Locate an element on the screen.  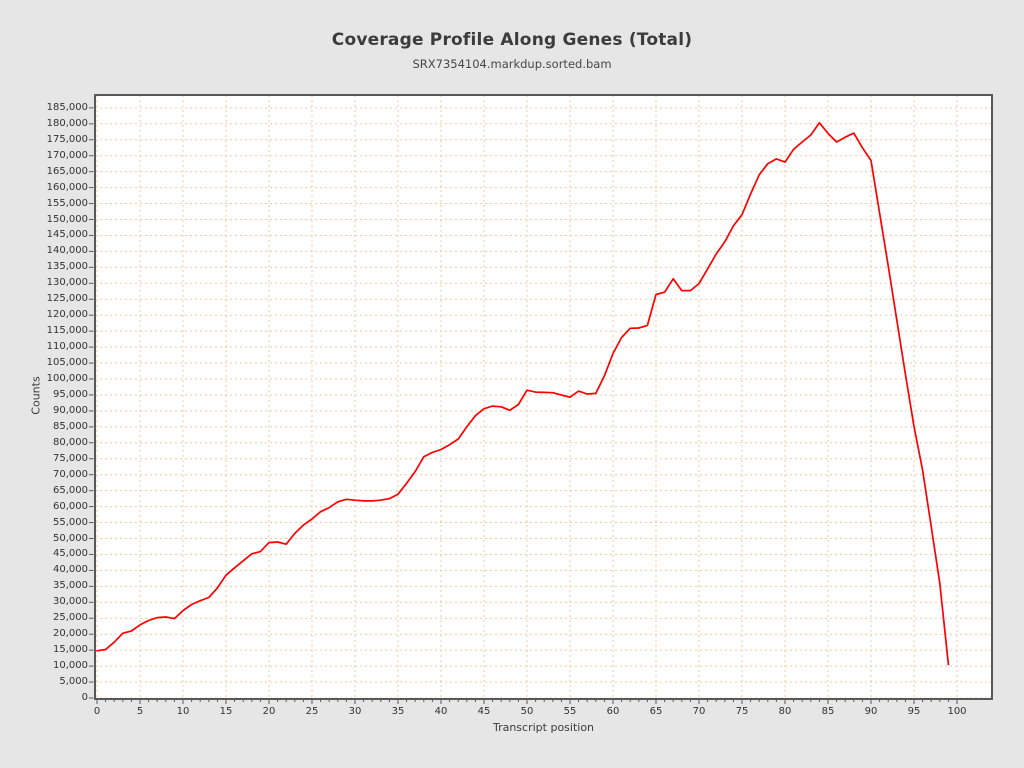
y-tick-label: 135,000 is located at coordinates (67, 267).